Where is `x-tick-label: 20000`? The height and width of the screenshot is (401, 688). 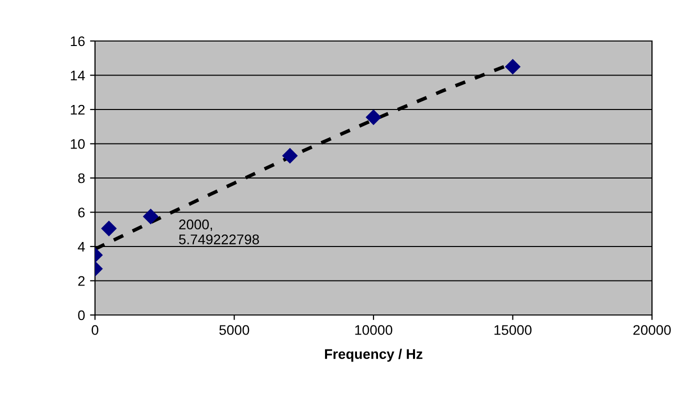
x-tick-label: 20000 is located at coordinates (652, 330).